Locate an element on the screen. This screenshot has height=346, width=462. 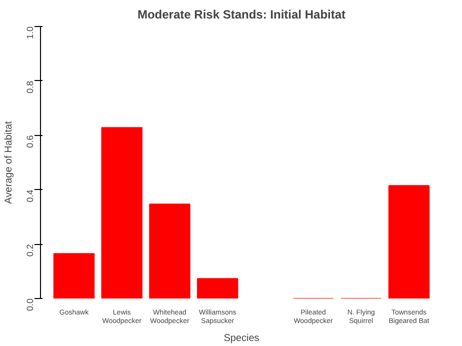
y-tick-label: 0.4 is located at coordinates (30, 196).